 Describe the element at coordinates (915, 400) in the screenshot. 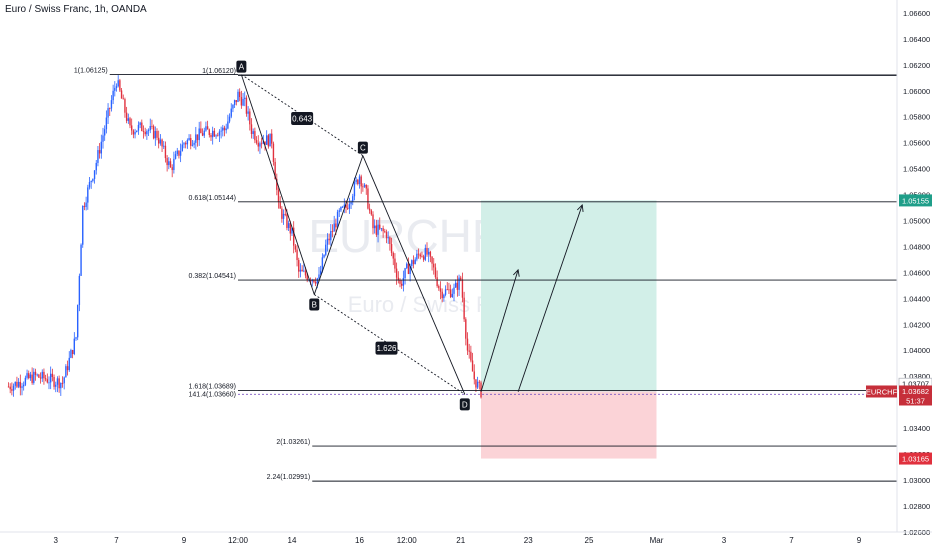

I see `countdown-tag` at that location.